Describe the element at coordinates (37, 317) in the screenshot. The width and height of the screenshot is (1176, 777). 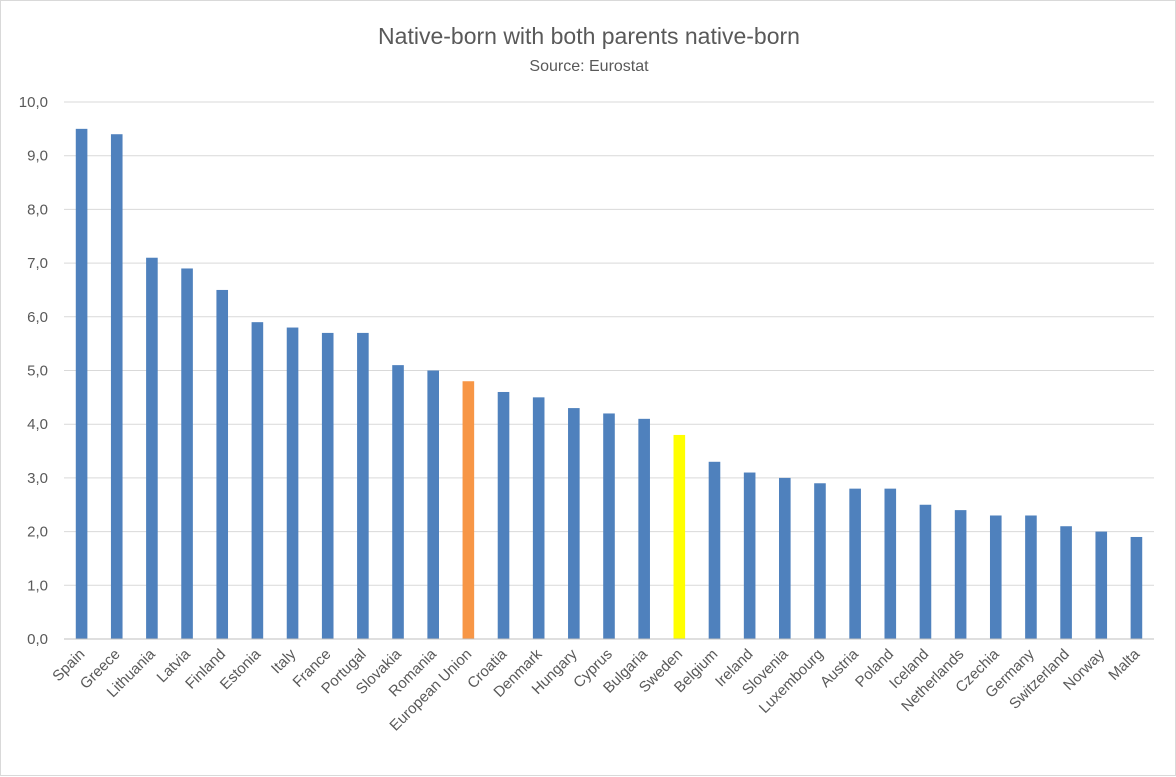
I see `y-tick-label: 6,0` at that location.